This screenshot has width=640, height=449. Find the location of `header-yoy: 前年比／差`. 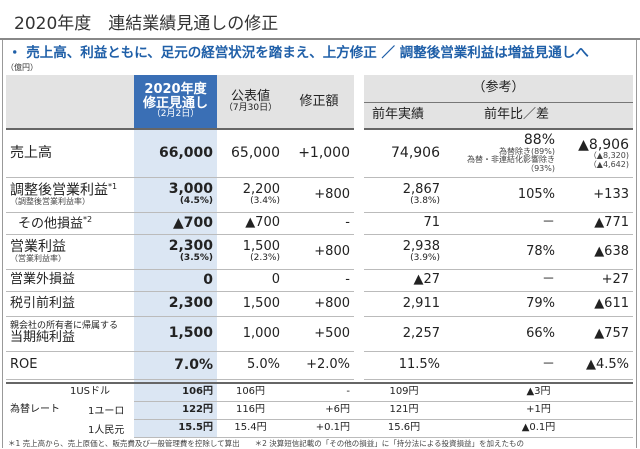

header-yoy: 前年比／差 is located at coordinates (538, 116).